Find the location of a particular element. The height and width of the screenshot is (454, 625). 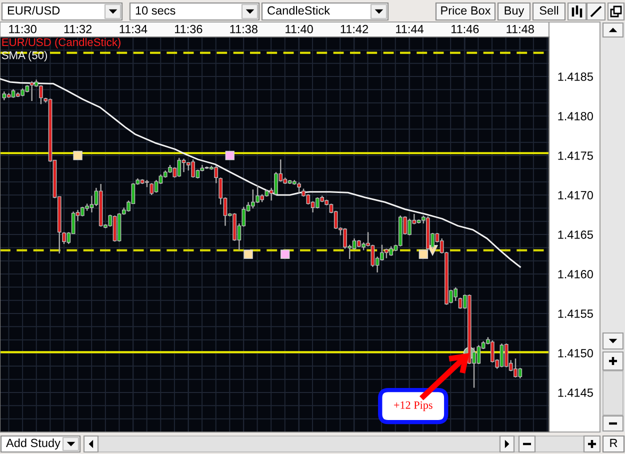

text: R is located at coordinates (614, 443).